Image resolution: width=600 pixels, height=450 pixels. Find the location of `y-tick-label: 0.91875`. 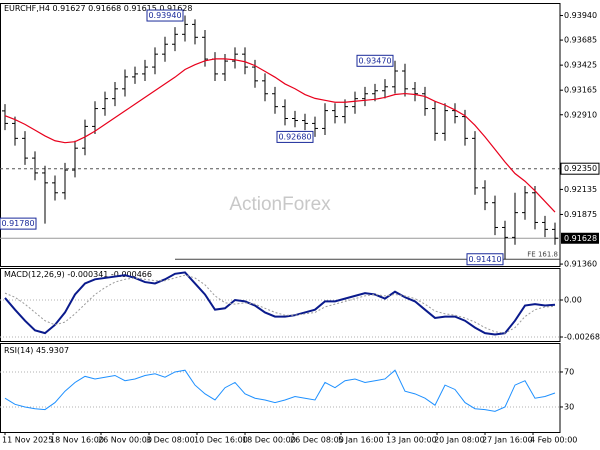

y-tick-label: 0.91875 is located at coordinates (580, 214).